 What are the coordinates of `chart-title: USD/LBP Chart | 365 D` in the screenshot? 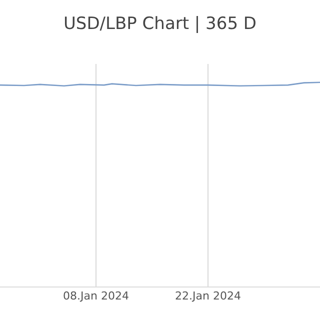 It's located at (160, 24).